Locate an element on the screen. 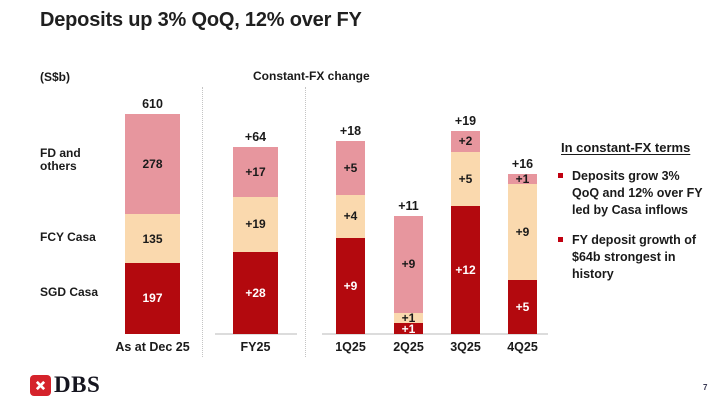  bar-segment: +12 is located at coordinates (465, 269).